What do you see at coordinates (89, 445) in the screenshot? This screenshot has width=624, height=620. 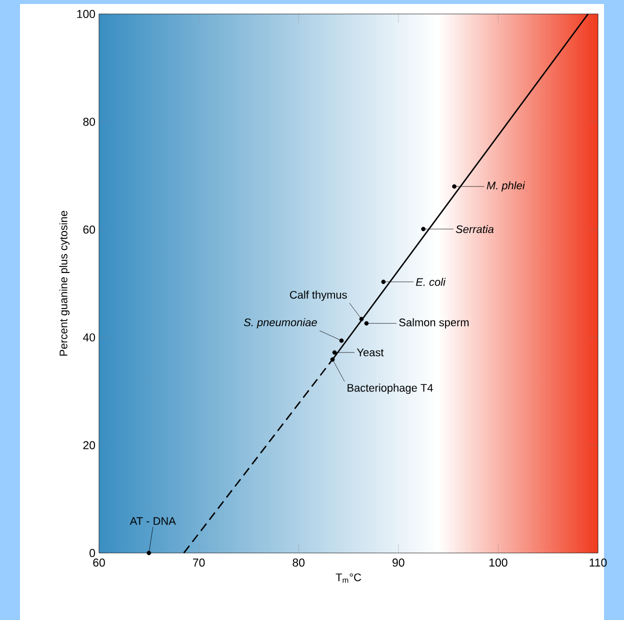 I see `y-tick-label: 20` at bounding box center [89, 445].